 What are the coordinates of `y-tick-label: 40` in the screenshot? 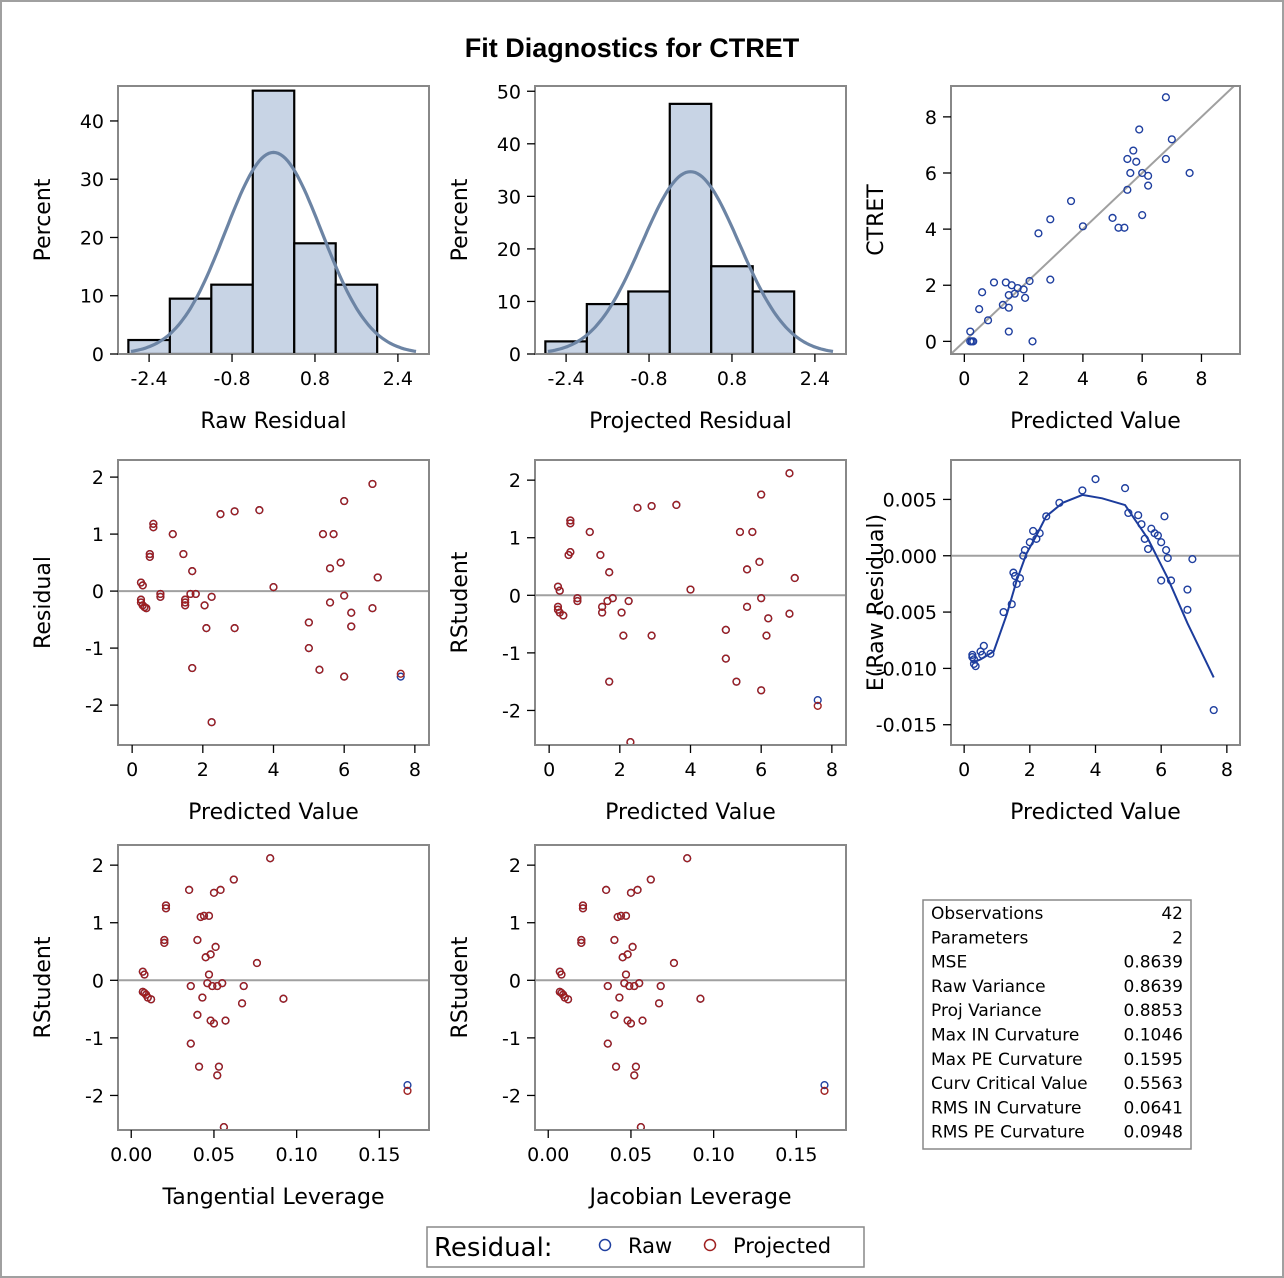 It's located at (92, 122).